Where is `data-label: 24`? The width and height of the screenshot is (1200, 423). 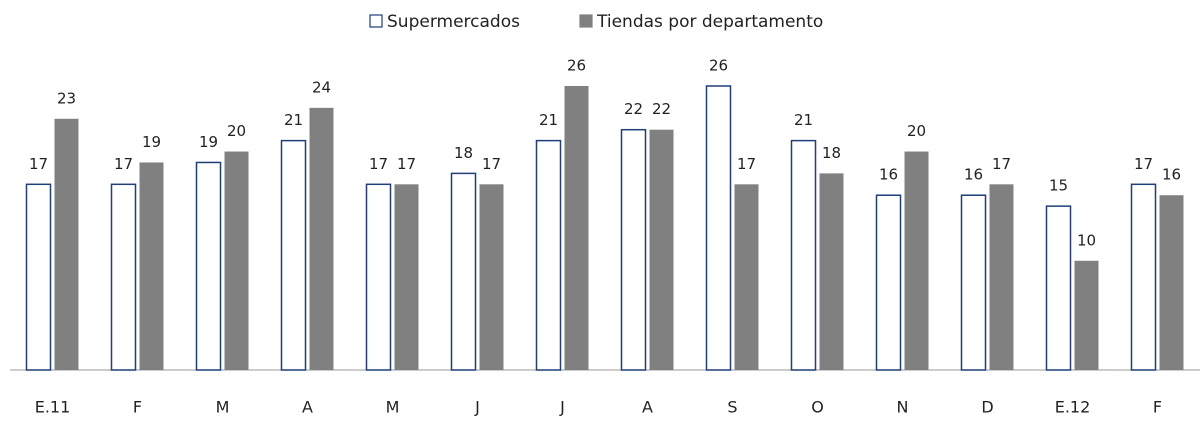
data-label: 24 is located at coordinates (321, 87).